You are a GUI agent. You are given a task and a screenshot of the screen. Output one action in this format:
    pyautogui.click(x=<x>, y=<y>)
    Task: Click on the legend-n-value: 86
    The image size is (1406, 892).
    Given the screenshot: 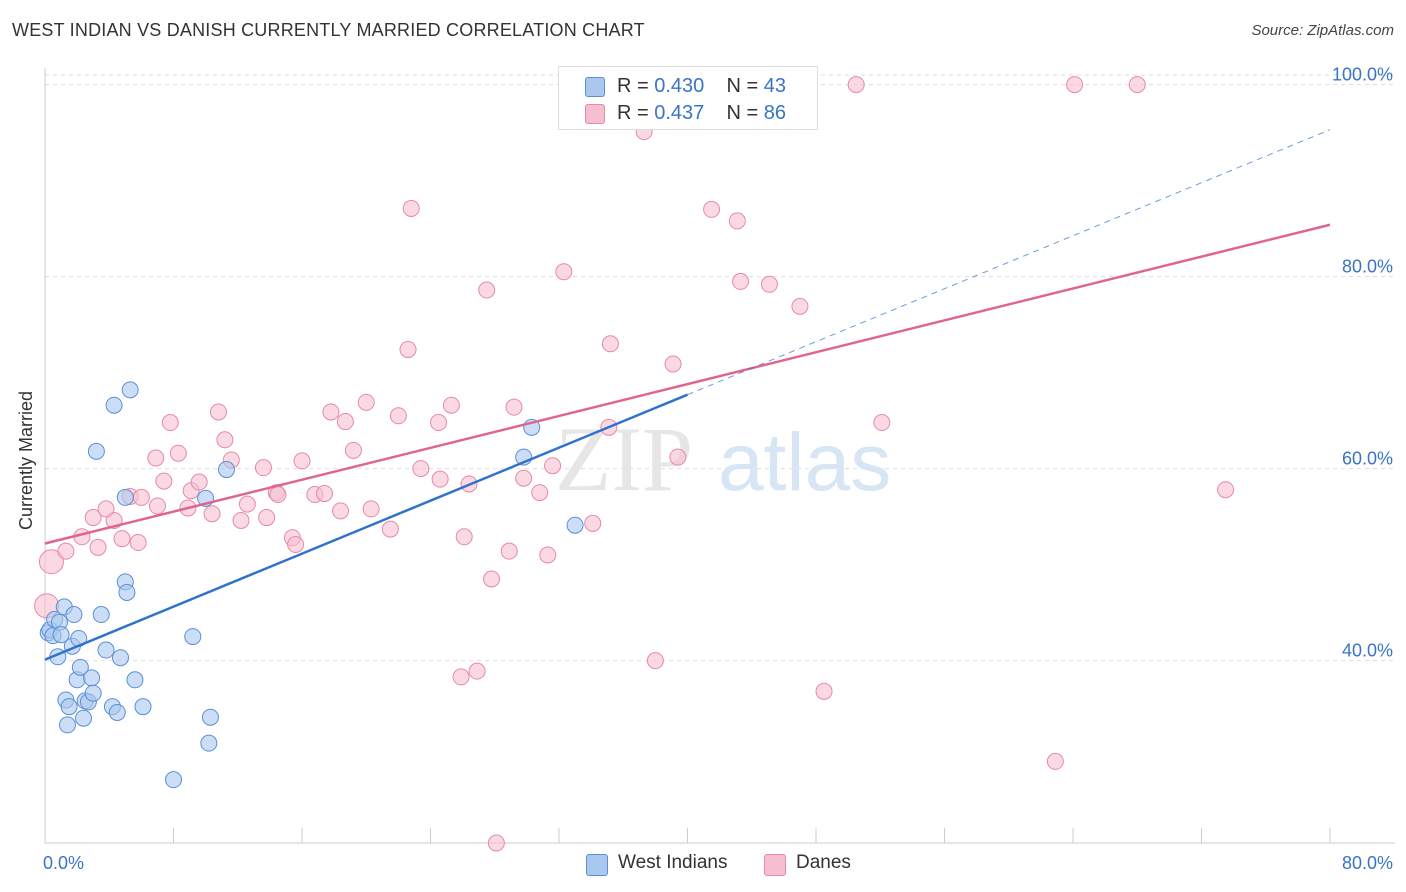 What is the action you would take?
    pyautogui.click(x=775, y=113)
    